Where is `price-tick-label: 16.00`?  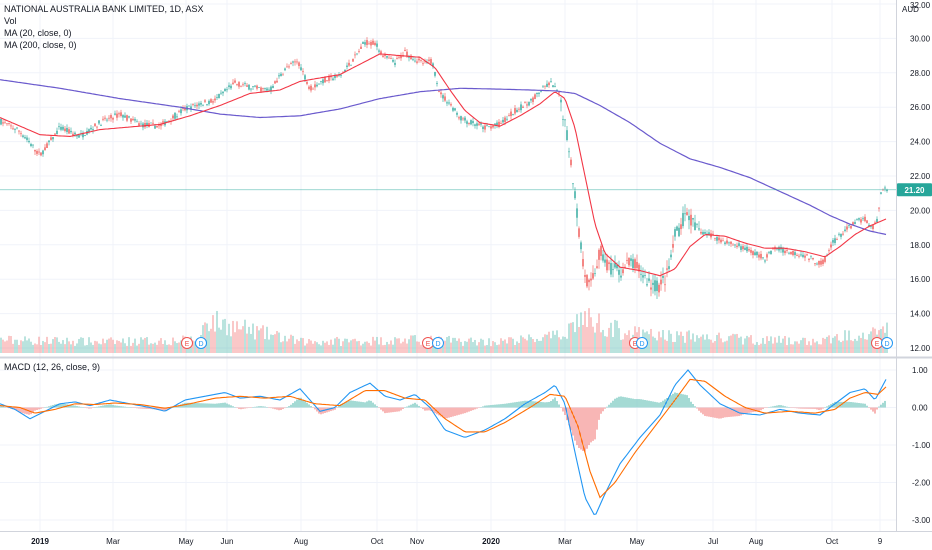 price-tick-label: 16.00 is located at coordinates (920, 279).